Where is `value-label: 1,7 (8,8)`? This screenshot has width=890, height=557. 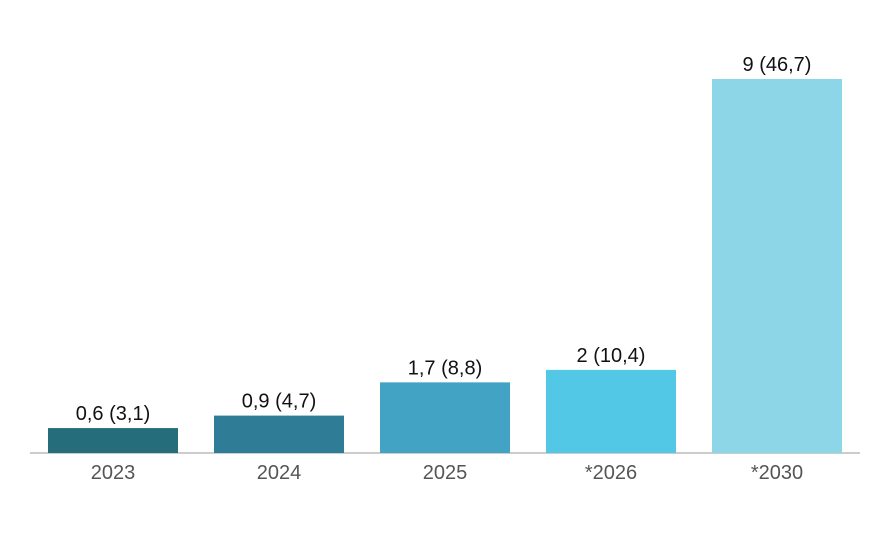
value-label: 1,7 (8,8) is located at coordinates (445, 368).